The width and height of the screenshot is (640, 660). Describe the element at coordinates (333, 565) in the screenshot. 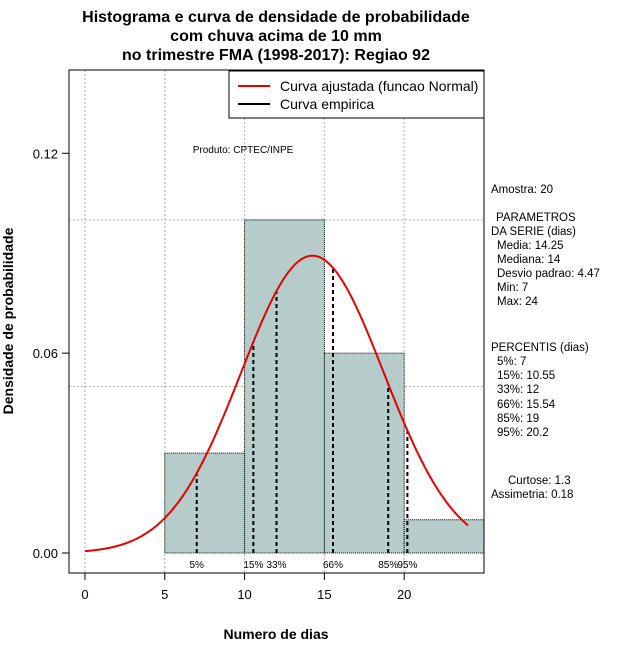

I see `percentile-label-3: 66%` at that location.